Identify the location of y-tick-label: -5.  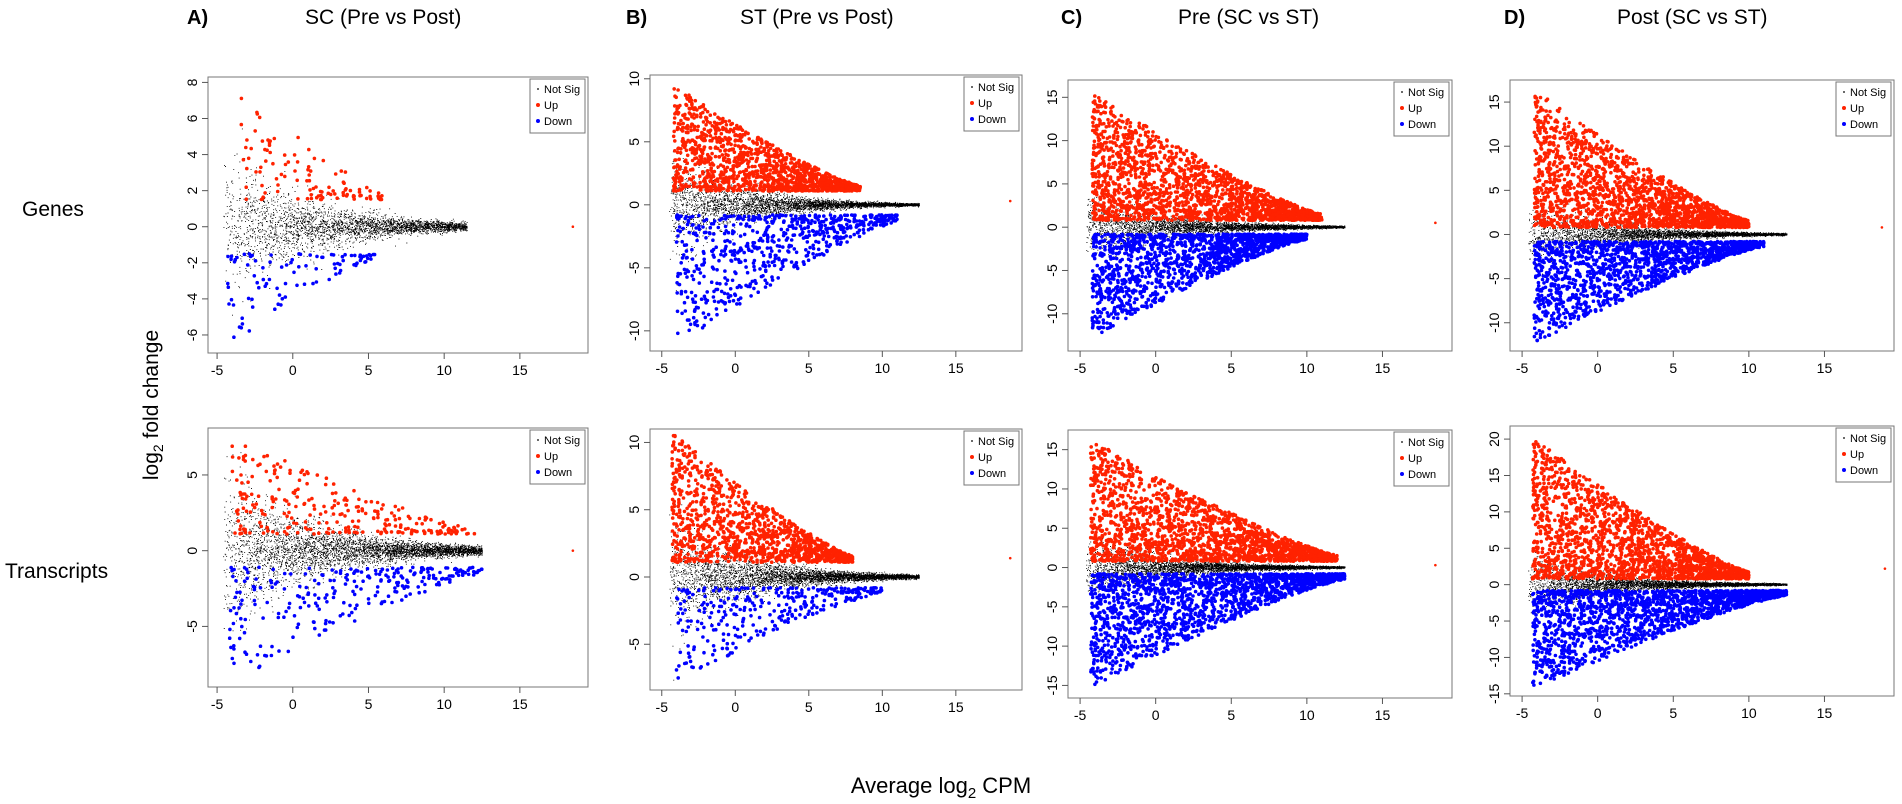
(634, 267).